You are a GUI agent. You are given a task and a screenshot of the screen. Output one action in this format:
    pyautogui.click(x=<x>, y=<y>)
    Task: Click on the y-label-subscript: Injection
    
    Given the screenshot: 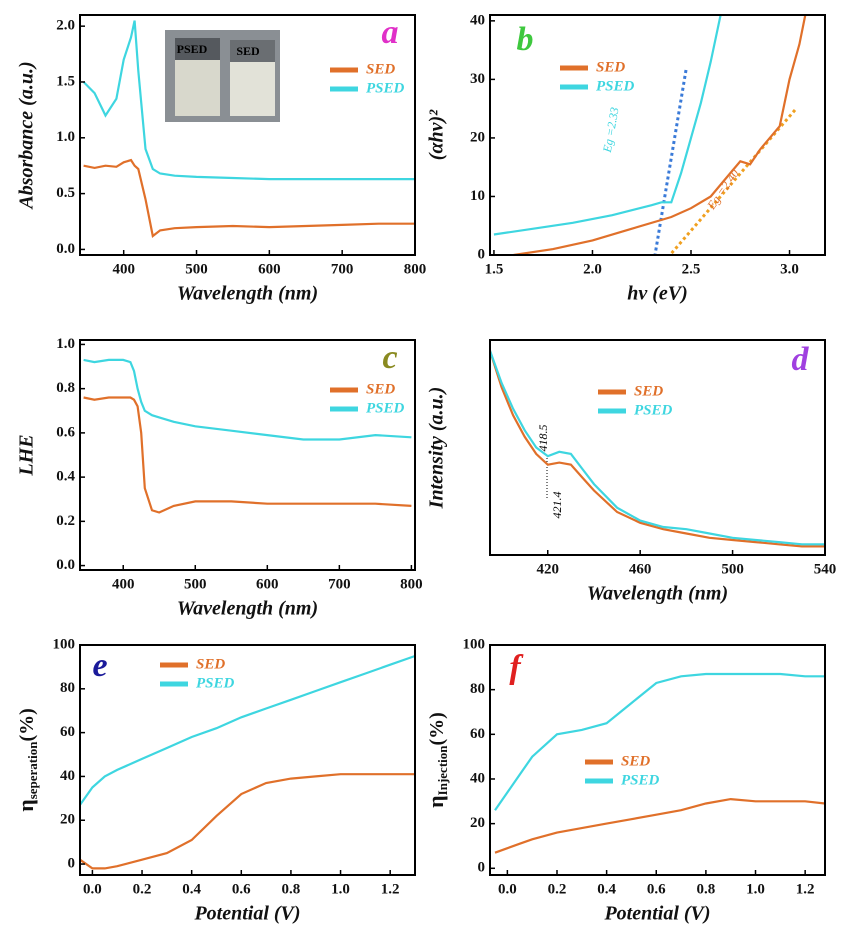 What is the action you would take?
    pyautogui.click(x=442, y=770)
    